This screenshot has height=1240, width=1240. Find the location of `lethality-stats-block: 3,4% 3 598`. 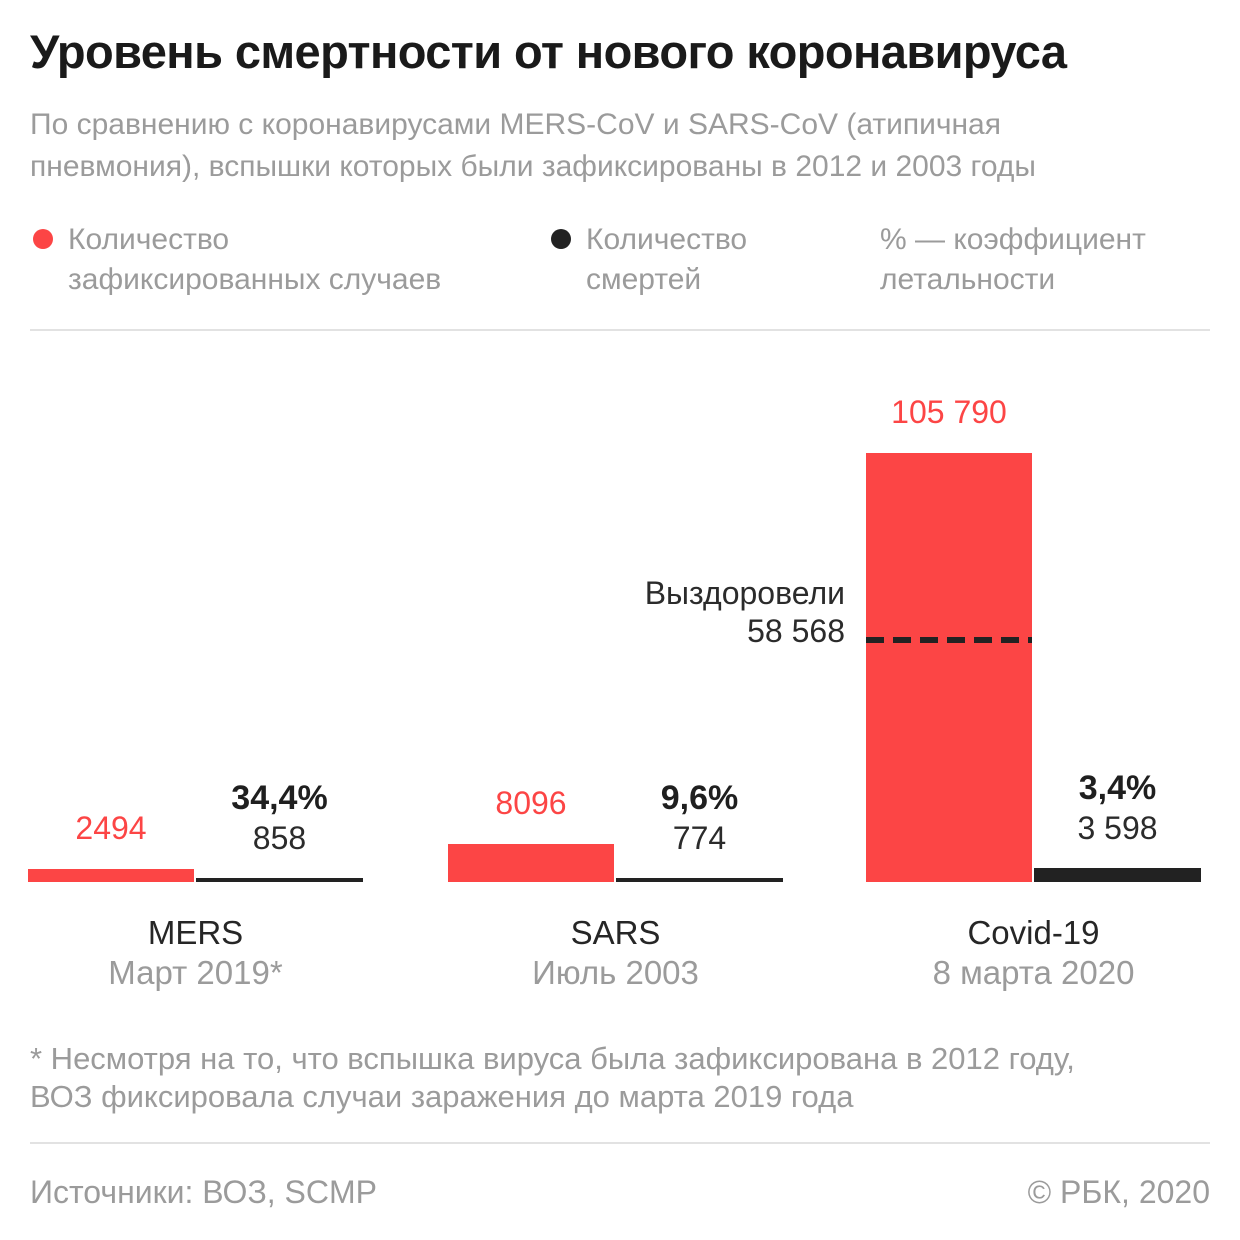

lethality-stats-block: 3,4% 3 598 is located at coordinates (1117, 808).